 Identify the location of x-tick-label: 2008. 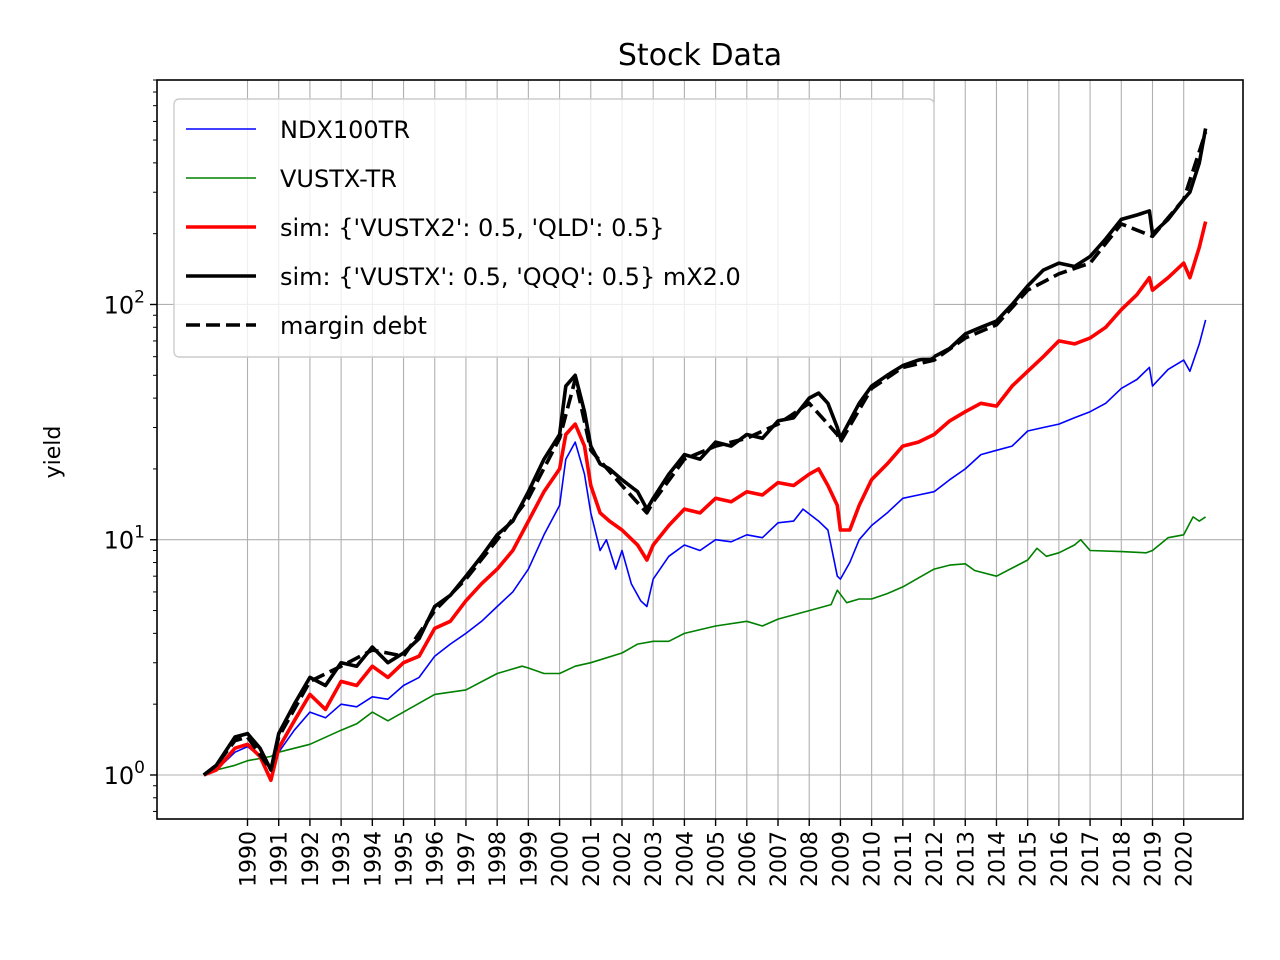
(810, 859).